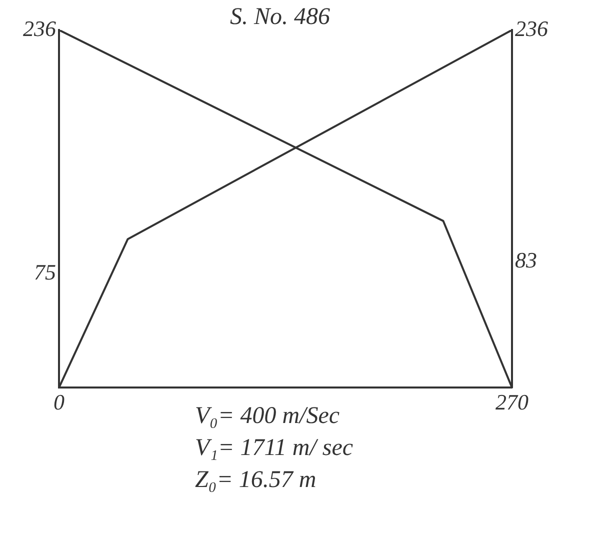 The height and width of the screenshot is (533, 591). Describe the element at coordinates (274, 448) in the screenshot. I see `text: V₁= 1711 m/ sec` at that location.